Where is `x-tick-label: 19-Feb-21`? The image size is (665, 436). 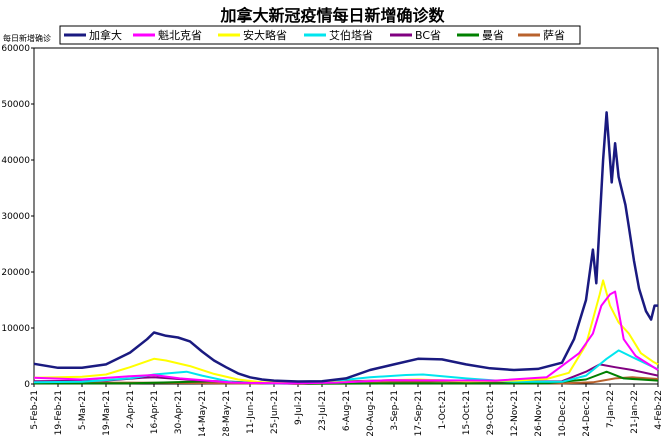 x-tick-label: 19-Feb-21 is located at coordinates (59, 412).